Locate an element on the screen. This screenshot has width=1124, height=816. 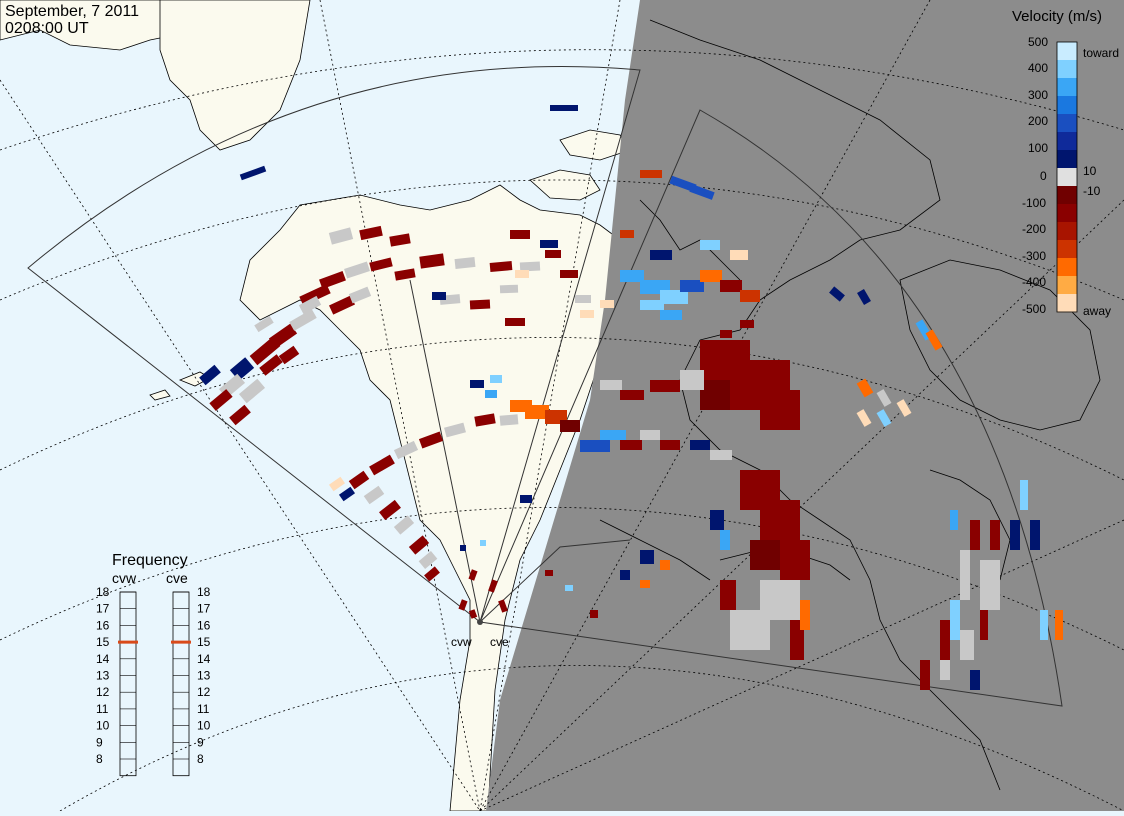
frequency-level-label: 9 is located at coordinates (200, 742).